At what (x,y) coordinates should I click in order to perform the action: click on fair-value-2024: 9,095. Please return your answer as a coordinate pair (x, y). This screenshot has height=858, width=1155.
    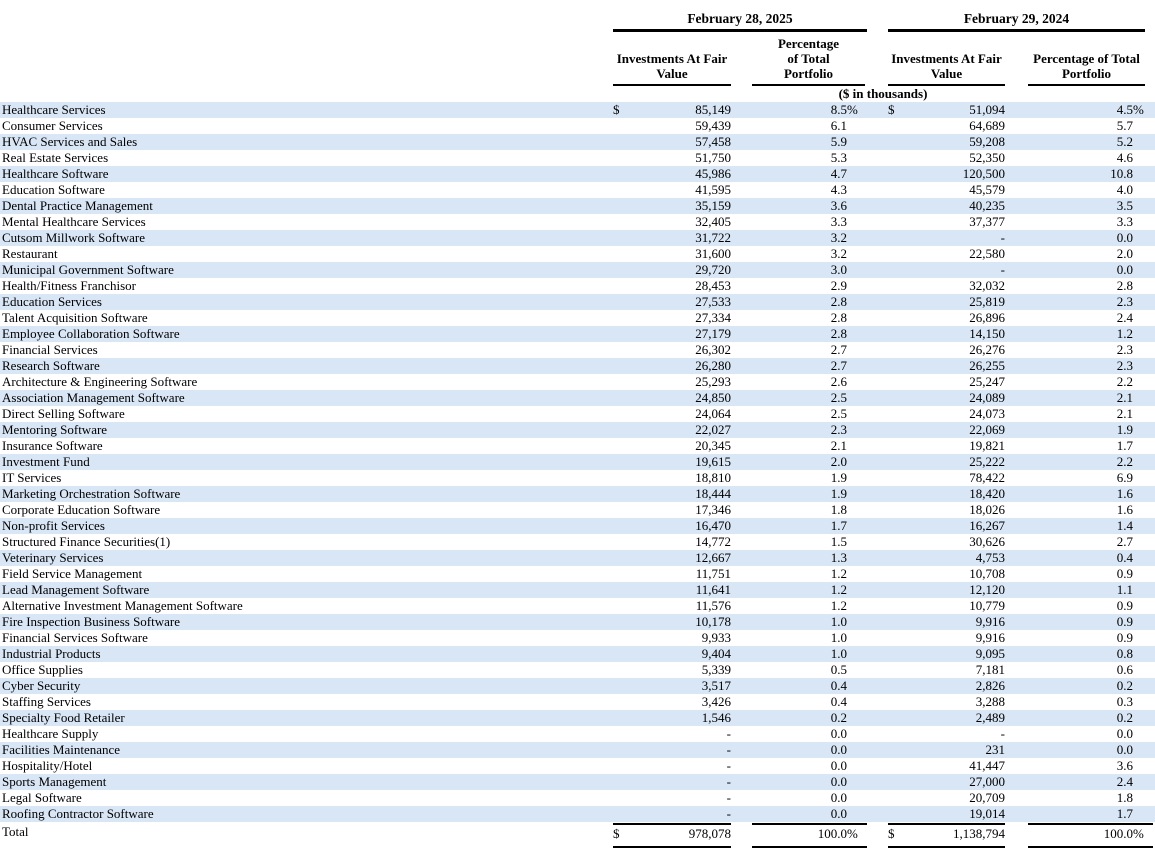
    Looking at the image, I should click on (990, 653).